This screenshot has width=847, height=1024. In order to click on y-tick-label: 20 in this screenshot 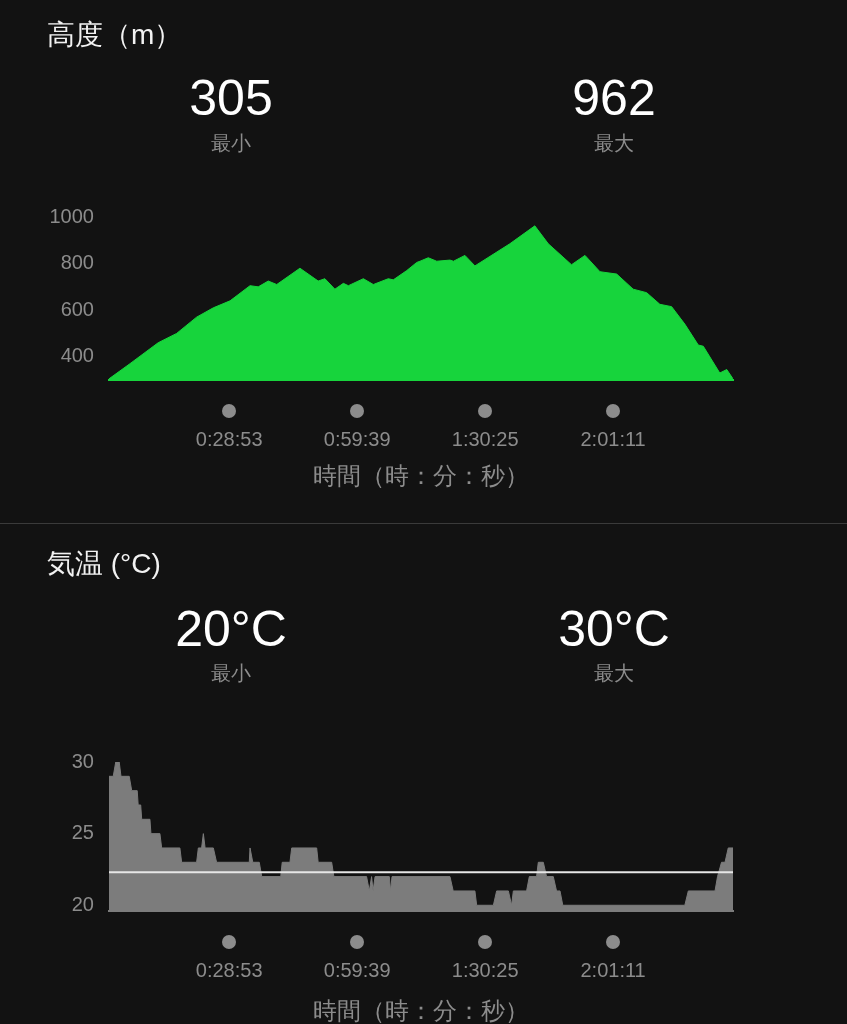, I will do `click(82, 903)`.